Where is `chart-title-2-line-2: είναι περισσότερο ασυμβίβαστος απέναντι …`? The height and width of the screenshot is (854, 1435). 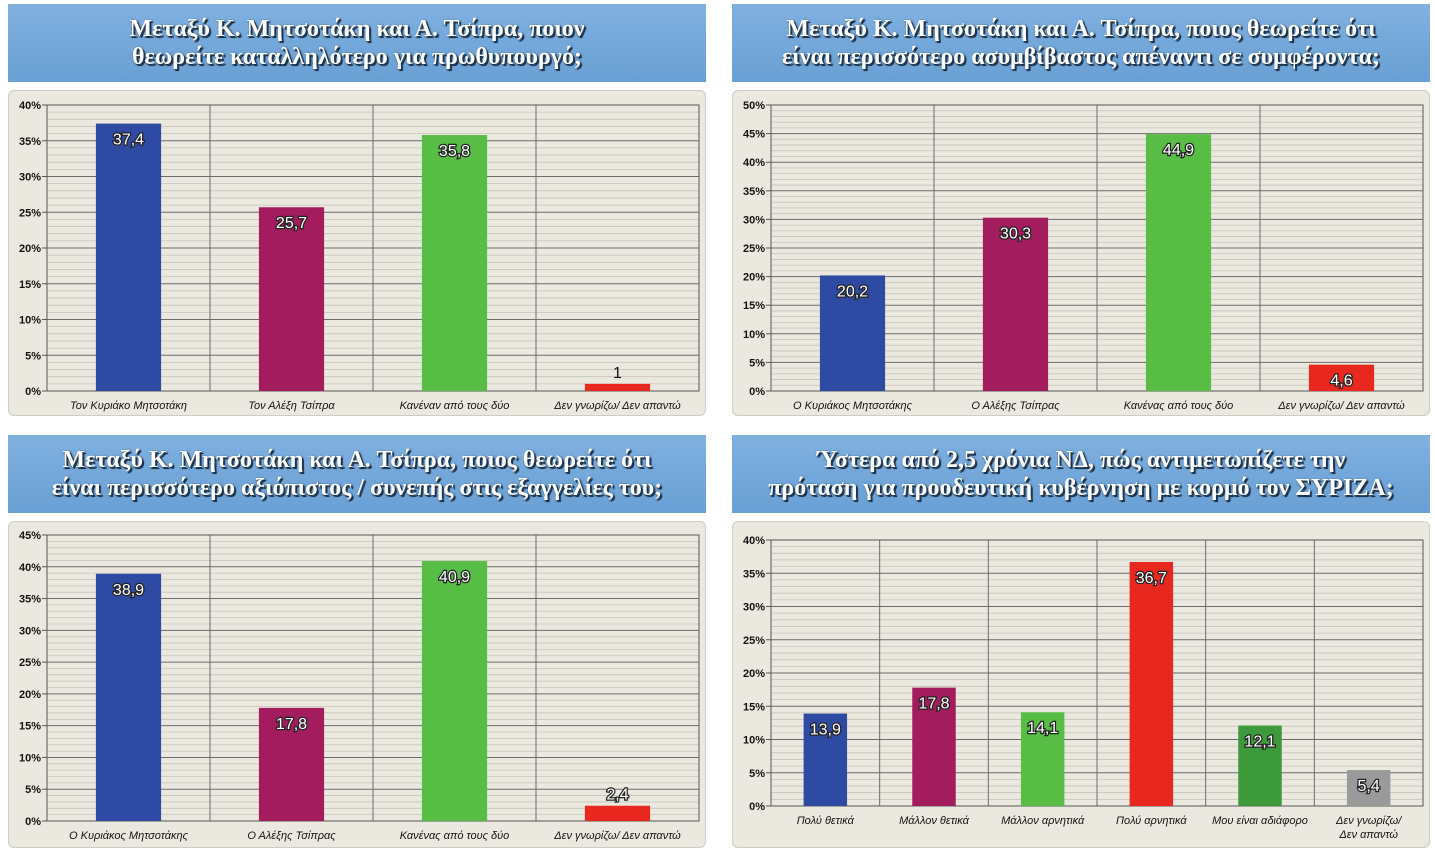
chart-title-2-line-2: είναι περισσότερο ασυμβίβαστος απέναντι … is located at coordinates (1081, 57).